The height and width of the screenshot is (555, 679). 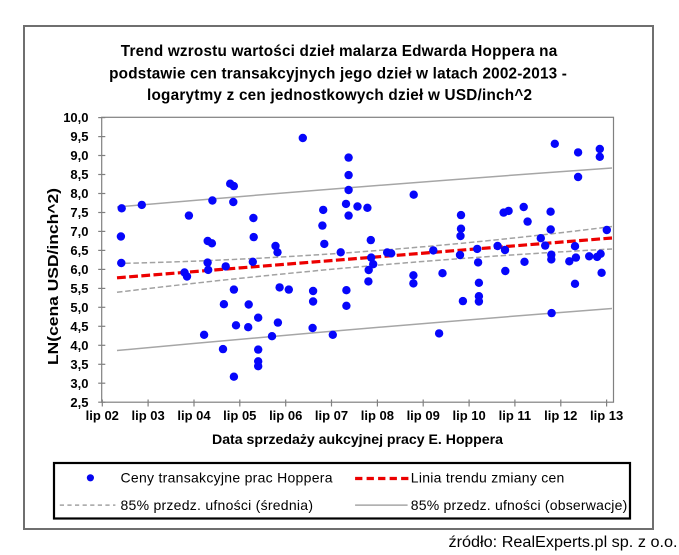 I want to click on svg-text: 5,5, so click(x=79, y=288).